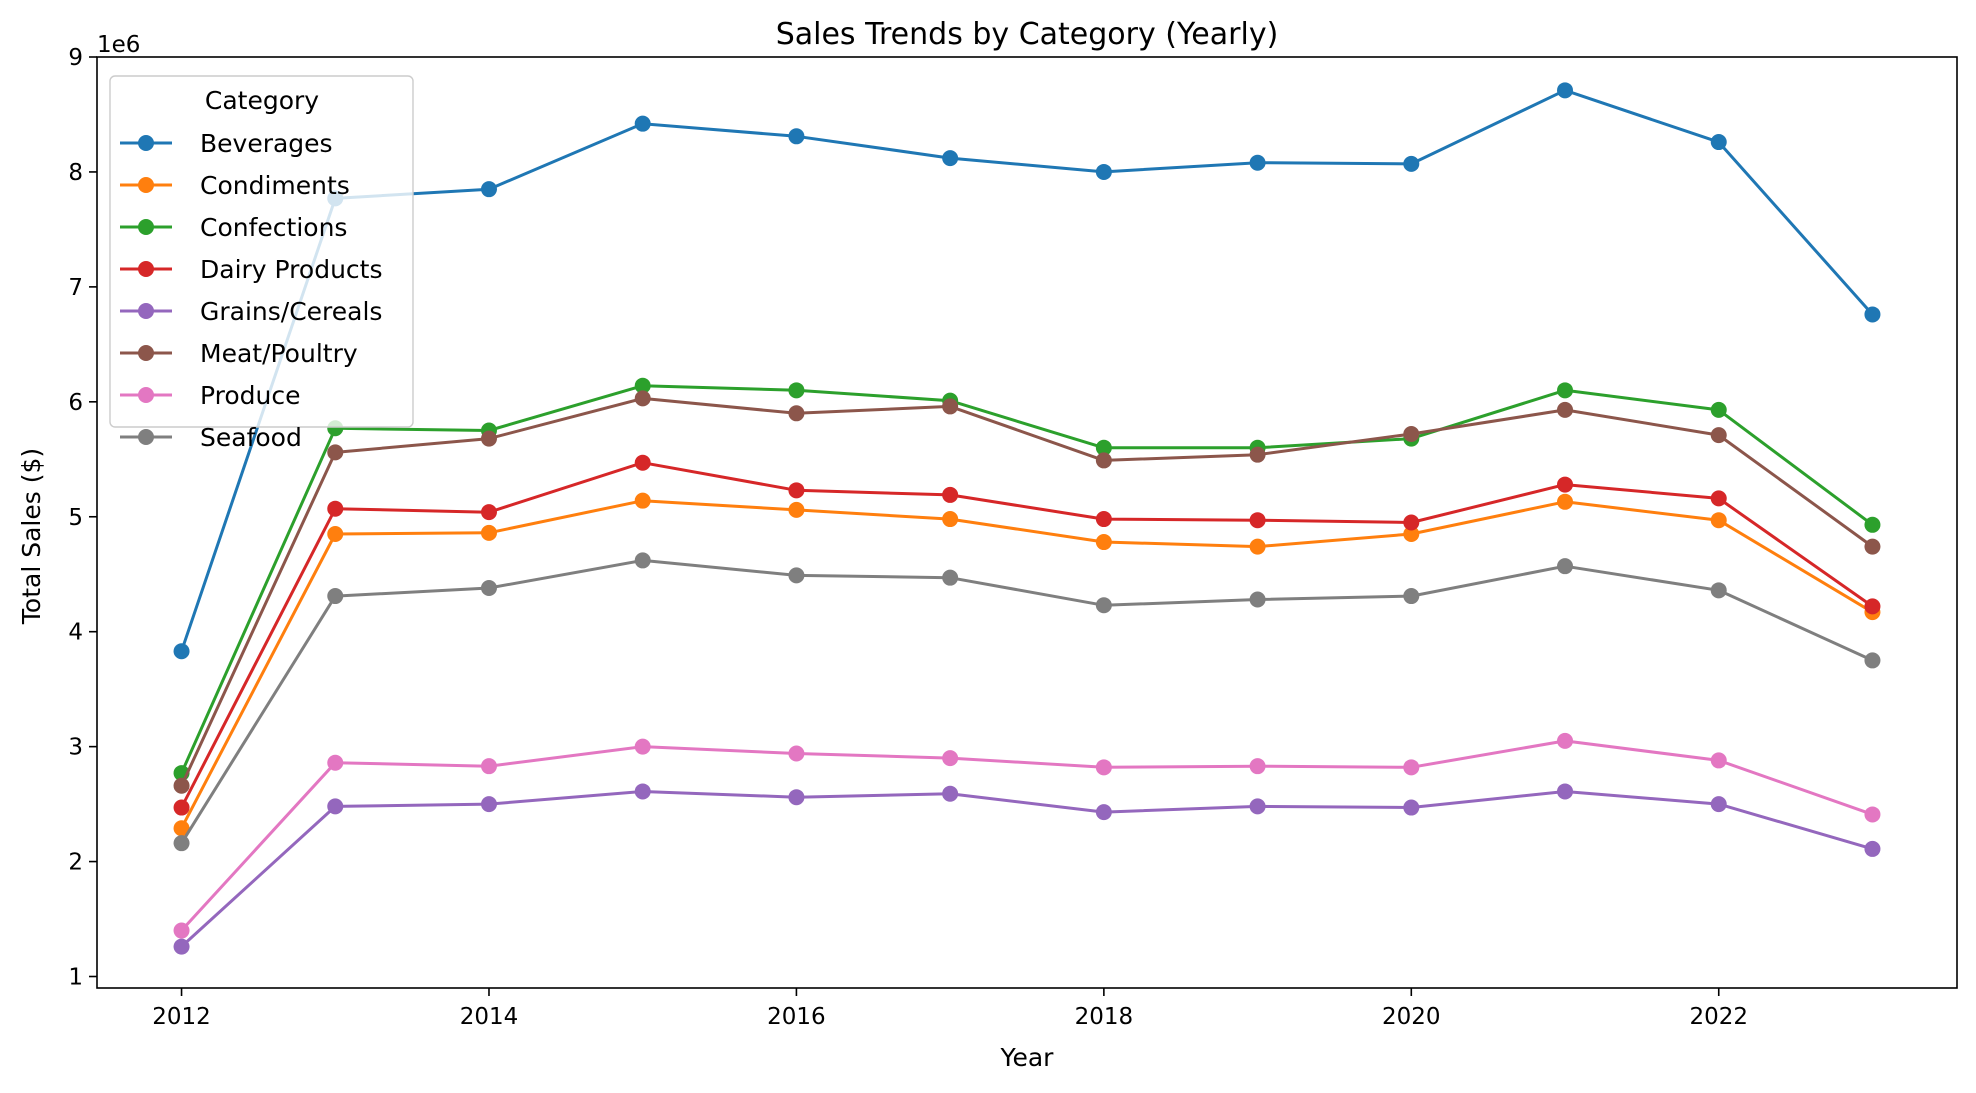 The image size is (1976, 1093). What do you see at coordinates (146, 143) in the screenshot?
I see `legend-marker-beverages` at bounding box center [146, 143].